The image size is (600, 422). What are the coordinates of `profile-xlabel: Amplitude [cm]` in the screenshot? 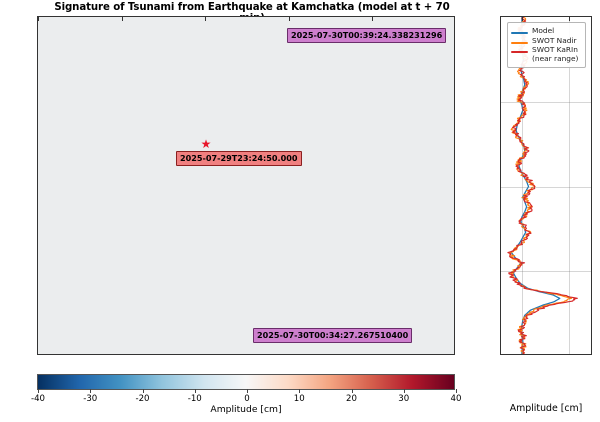 It's located at (546, 408).